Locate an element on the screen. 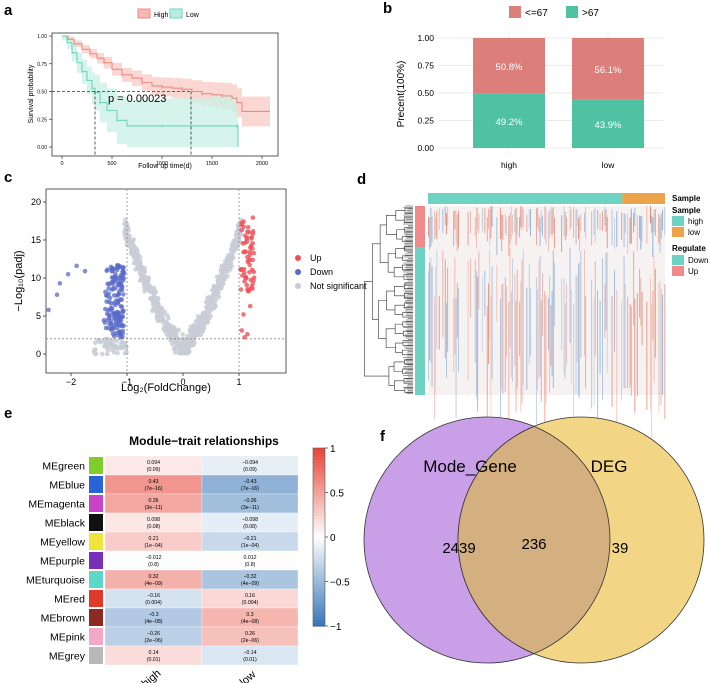 The width and height of the screenshot is (708, 683). venn-left-count: 2439 is located at coordinates (458, 548).